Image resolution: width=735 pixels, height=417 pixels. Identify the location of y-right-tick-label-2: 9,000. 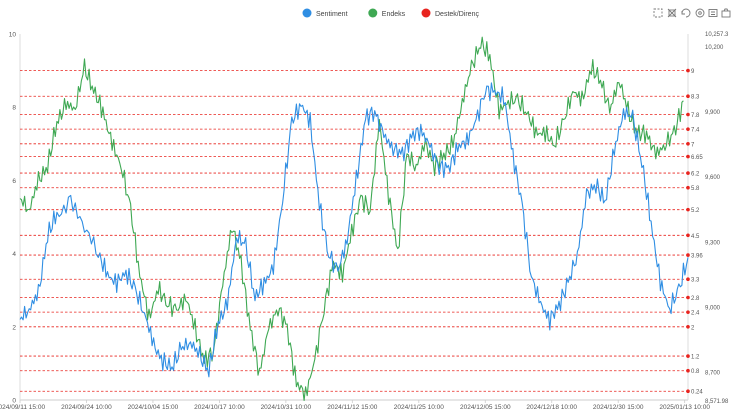
(713, 309).